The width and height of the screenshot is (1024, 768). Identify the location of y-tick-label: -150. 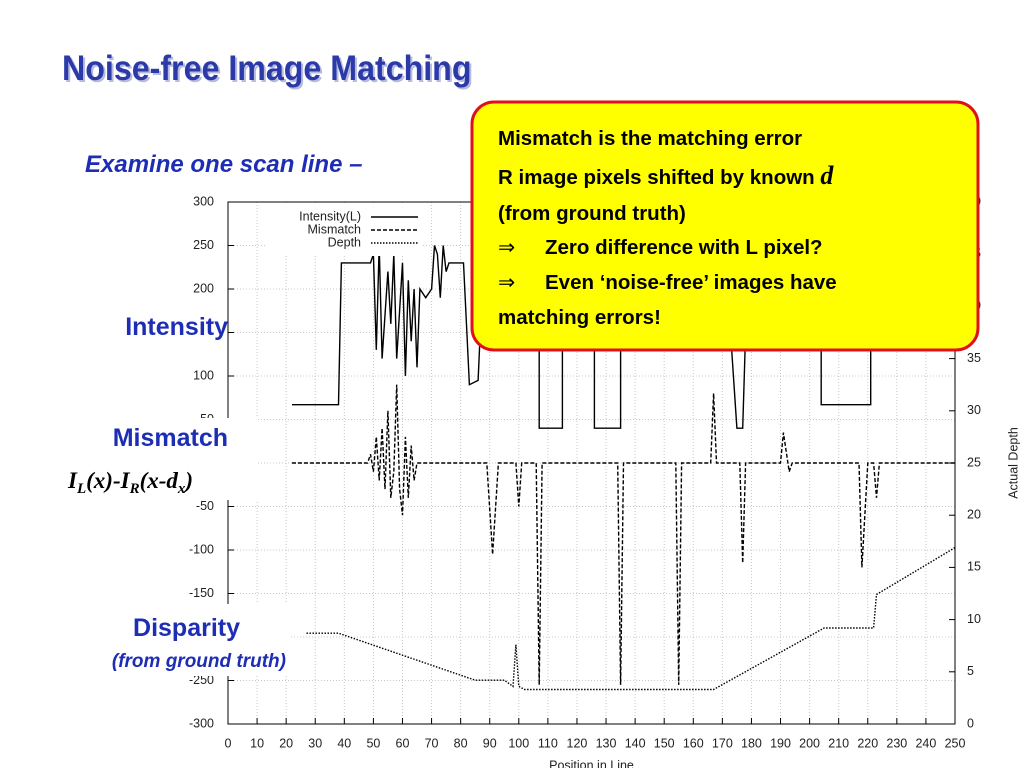
(201, 593).